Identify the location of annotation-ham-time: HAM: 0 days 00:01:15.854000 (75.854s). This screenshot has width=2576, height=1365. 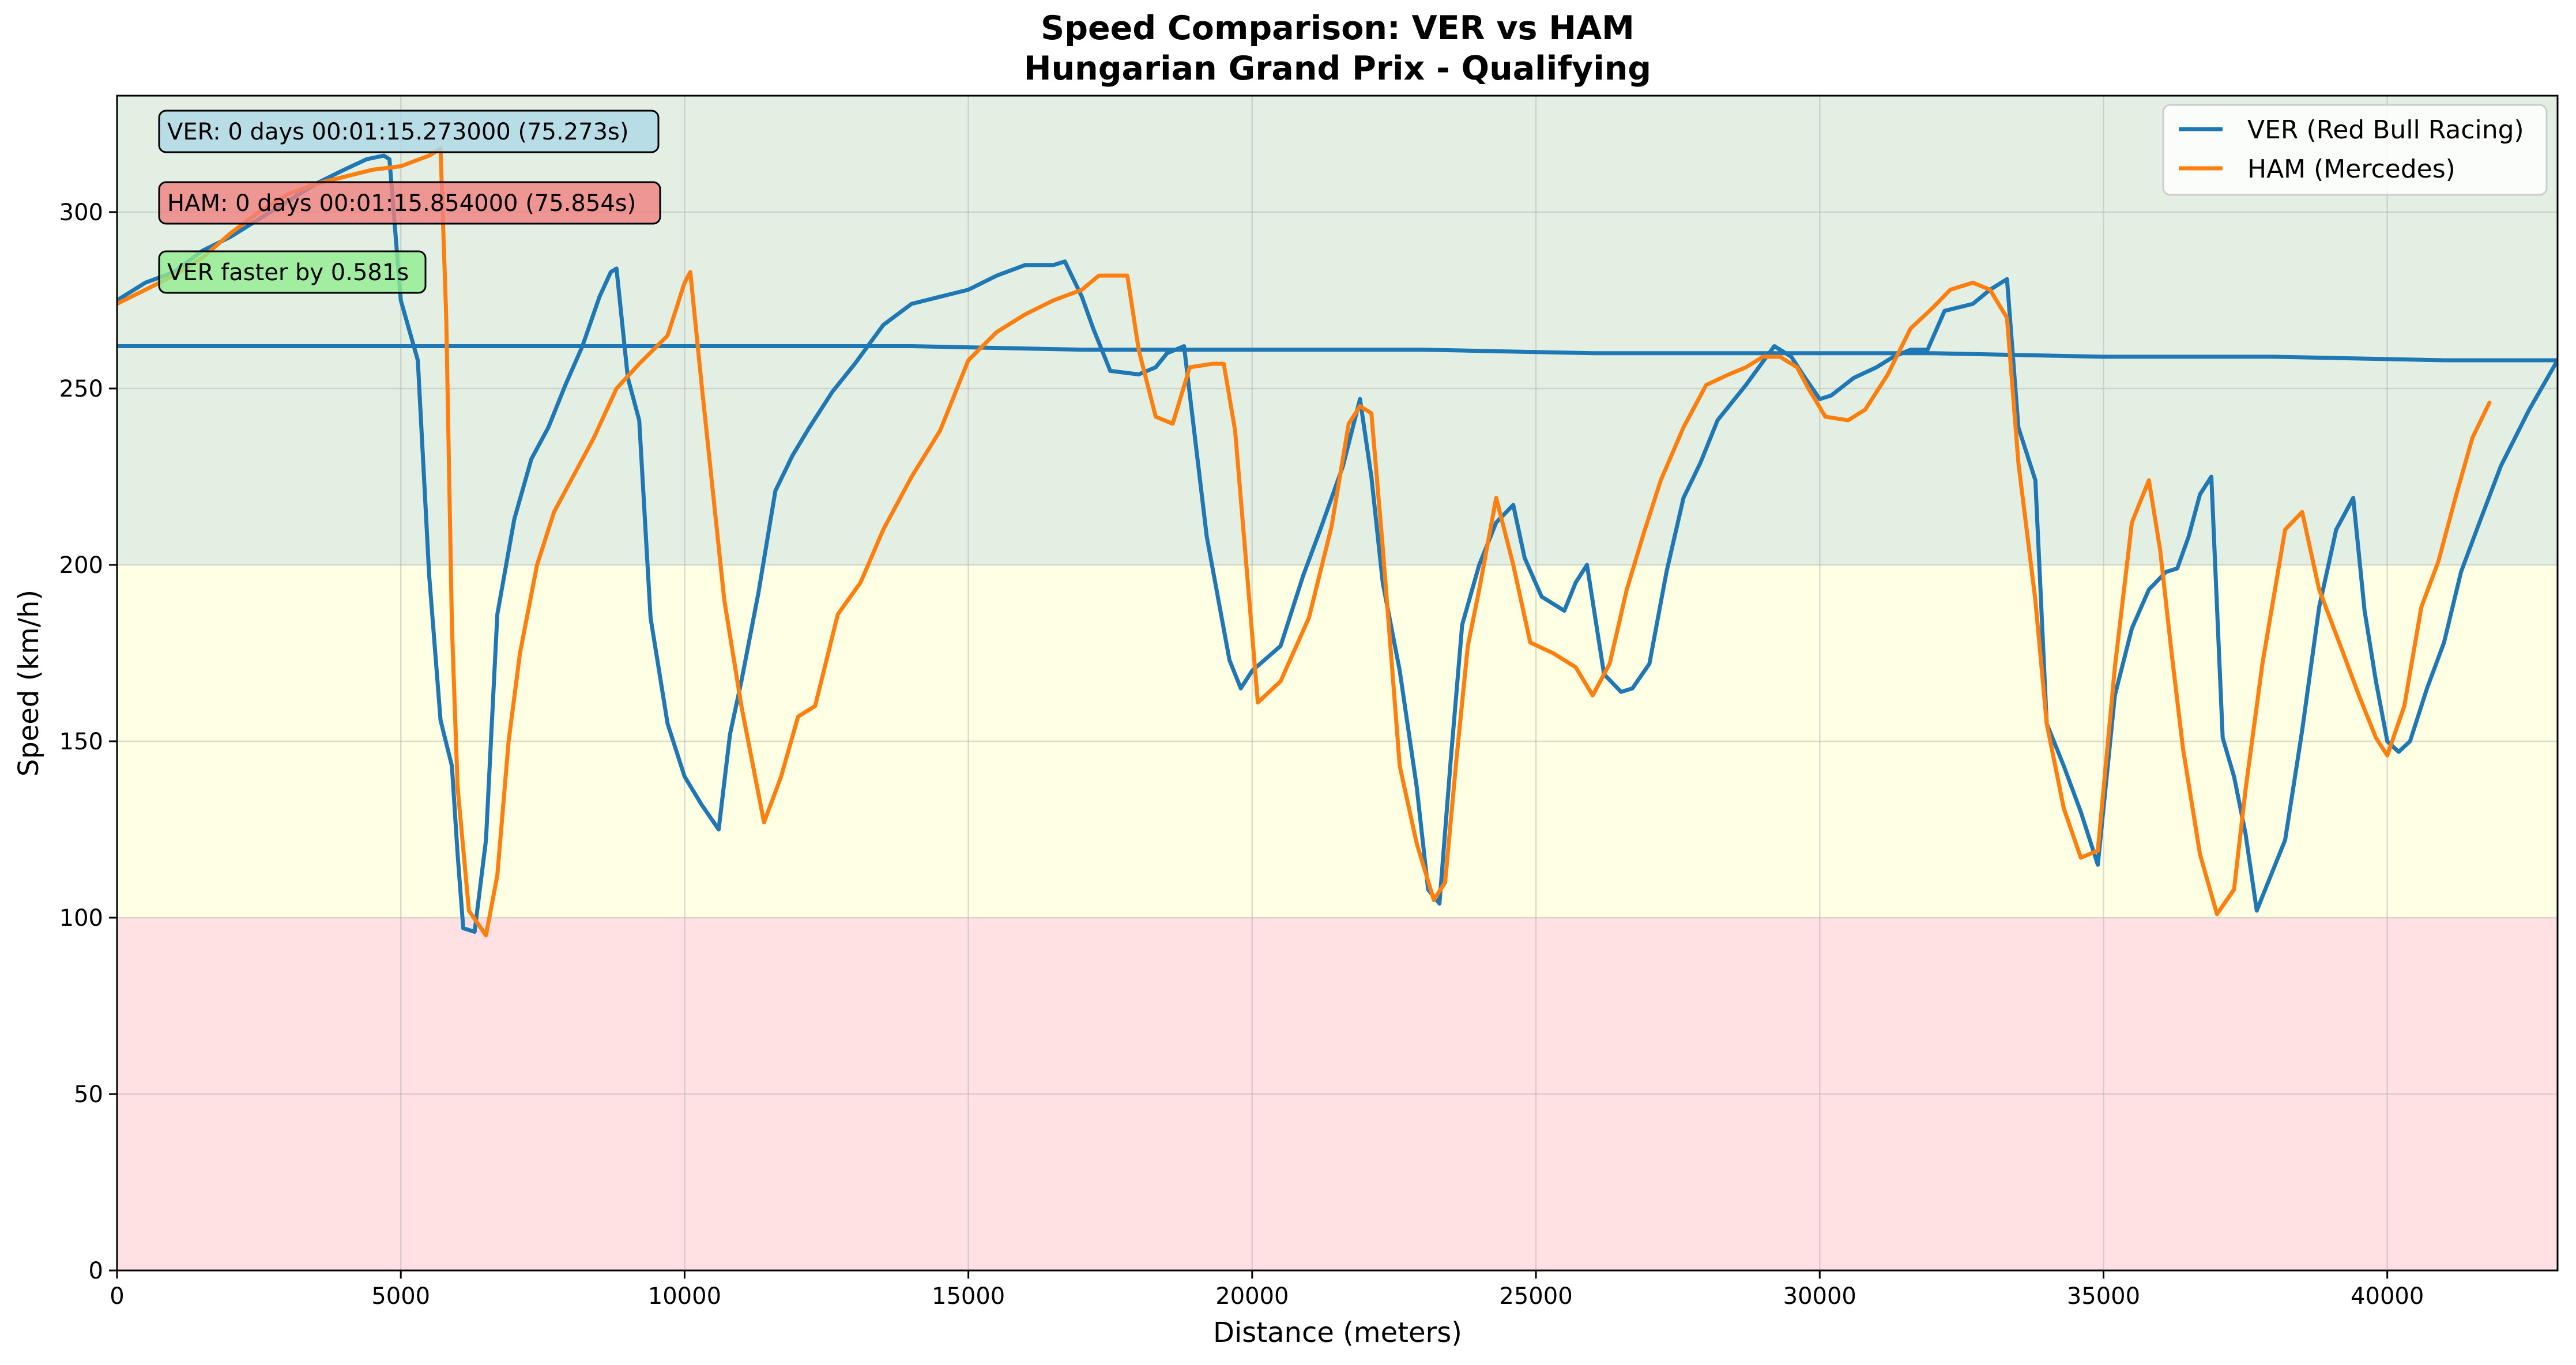
(409, 203).